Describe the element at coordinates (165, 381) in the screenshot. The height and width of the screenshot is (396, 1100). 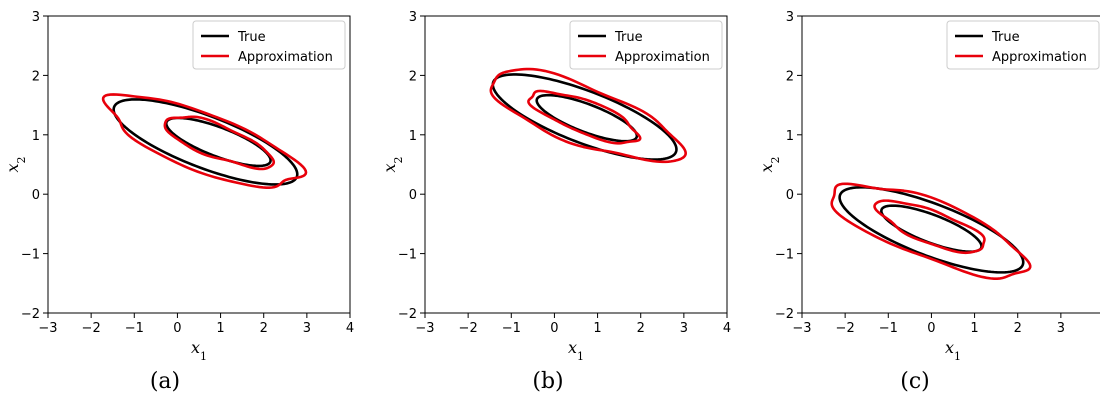
I see `panel-caption: (a)` at that location.